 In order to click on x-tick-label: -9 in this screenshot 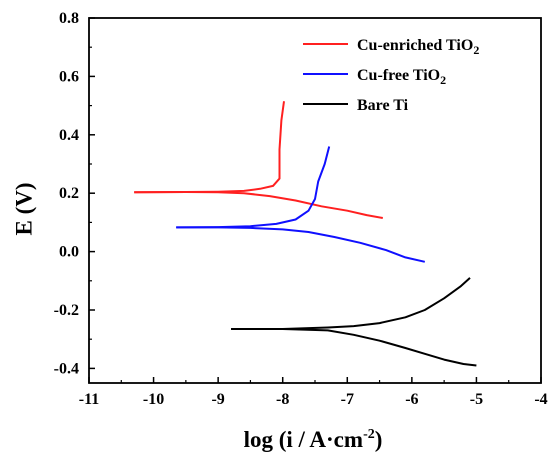, I will do `click(217, 399)`.